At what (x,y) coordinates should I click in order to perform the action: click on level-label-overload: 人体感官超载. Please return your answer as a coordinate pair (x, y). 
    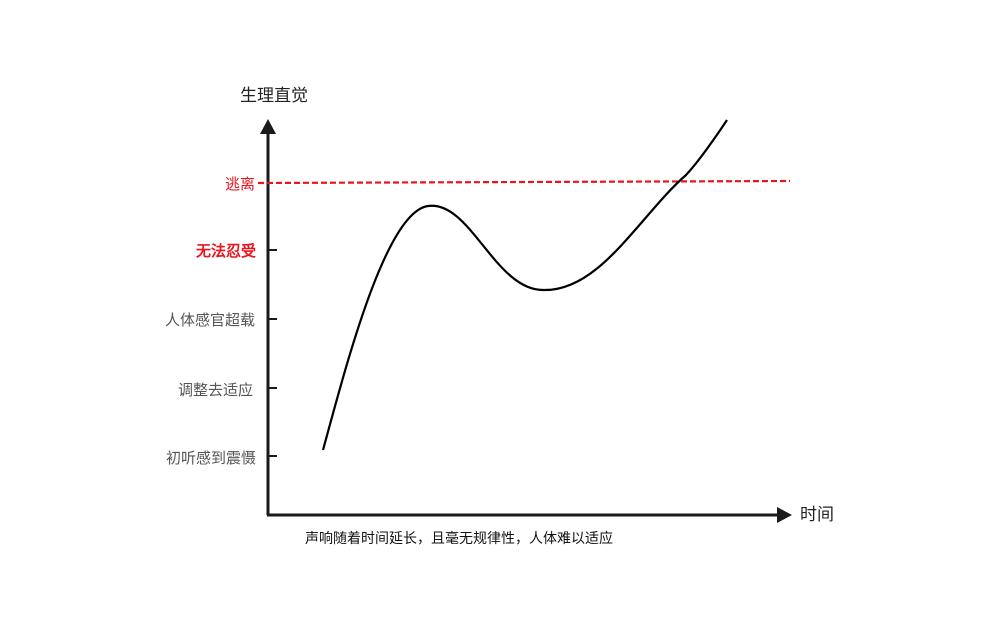
    Looking at the image, I should click on (210, 320).